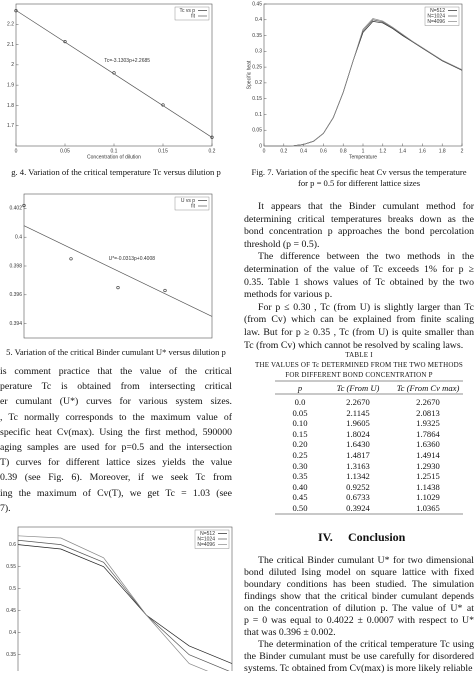  I want to click on section-title: Conclusion, so click(377, 537).